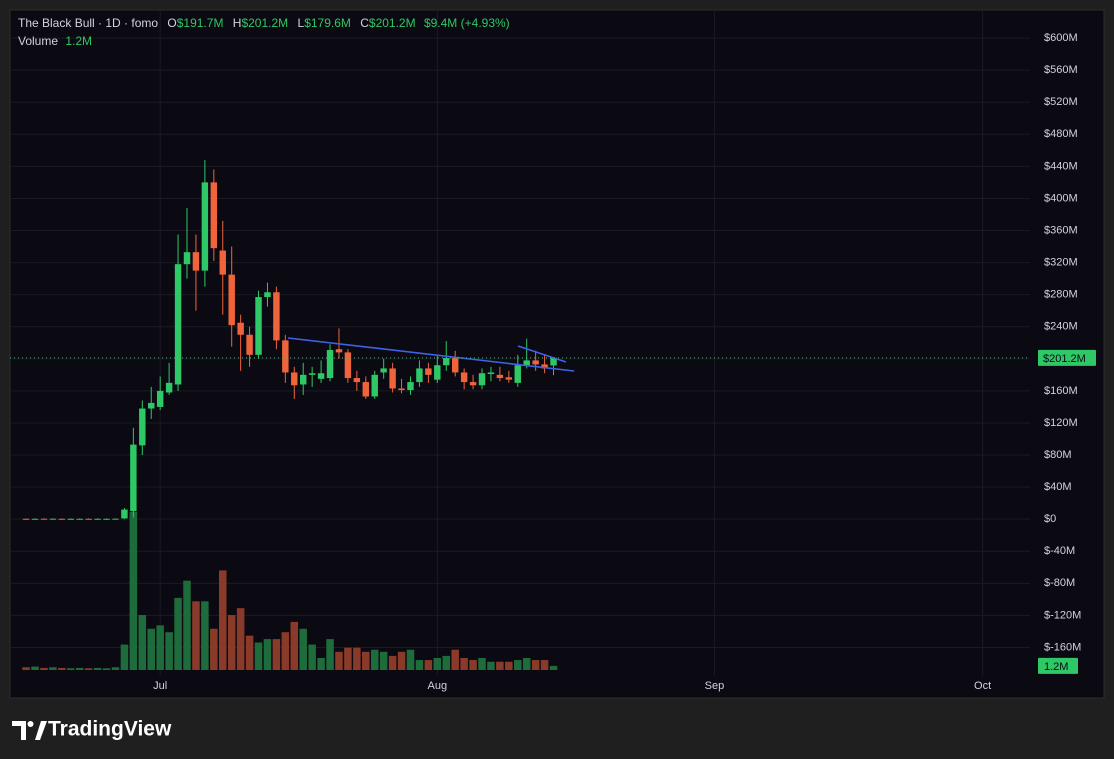 The height and width of the screenshot is (759, 1114). I want to click on legend-key: C, so click(364, 23).